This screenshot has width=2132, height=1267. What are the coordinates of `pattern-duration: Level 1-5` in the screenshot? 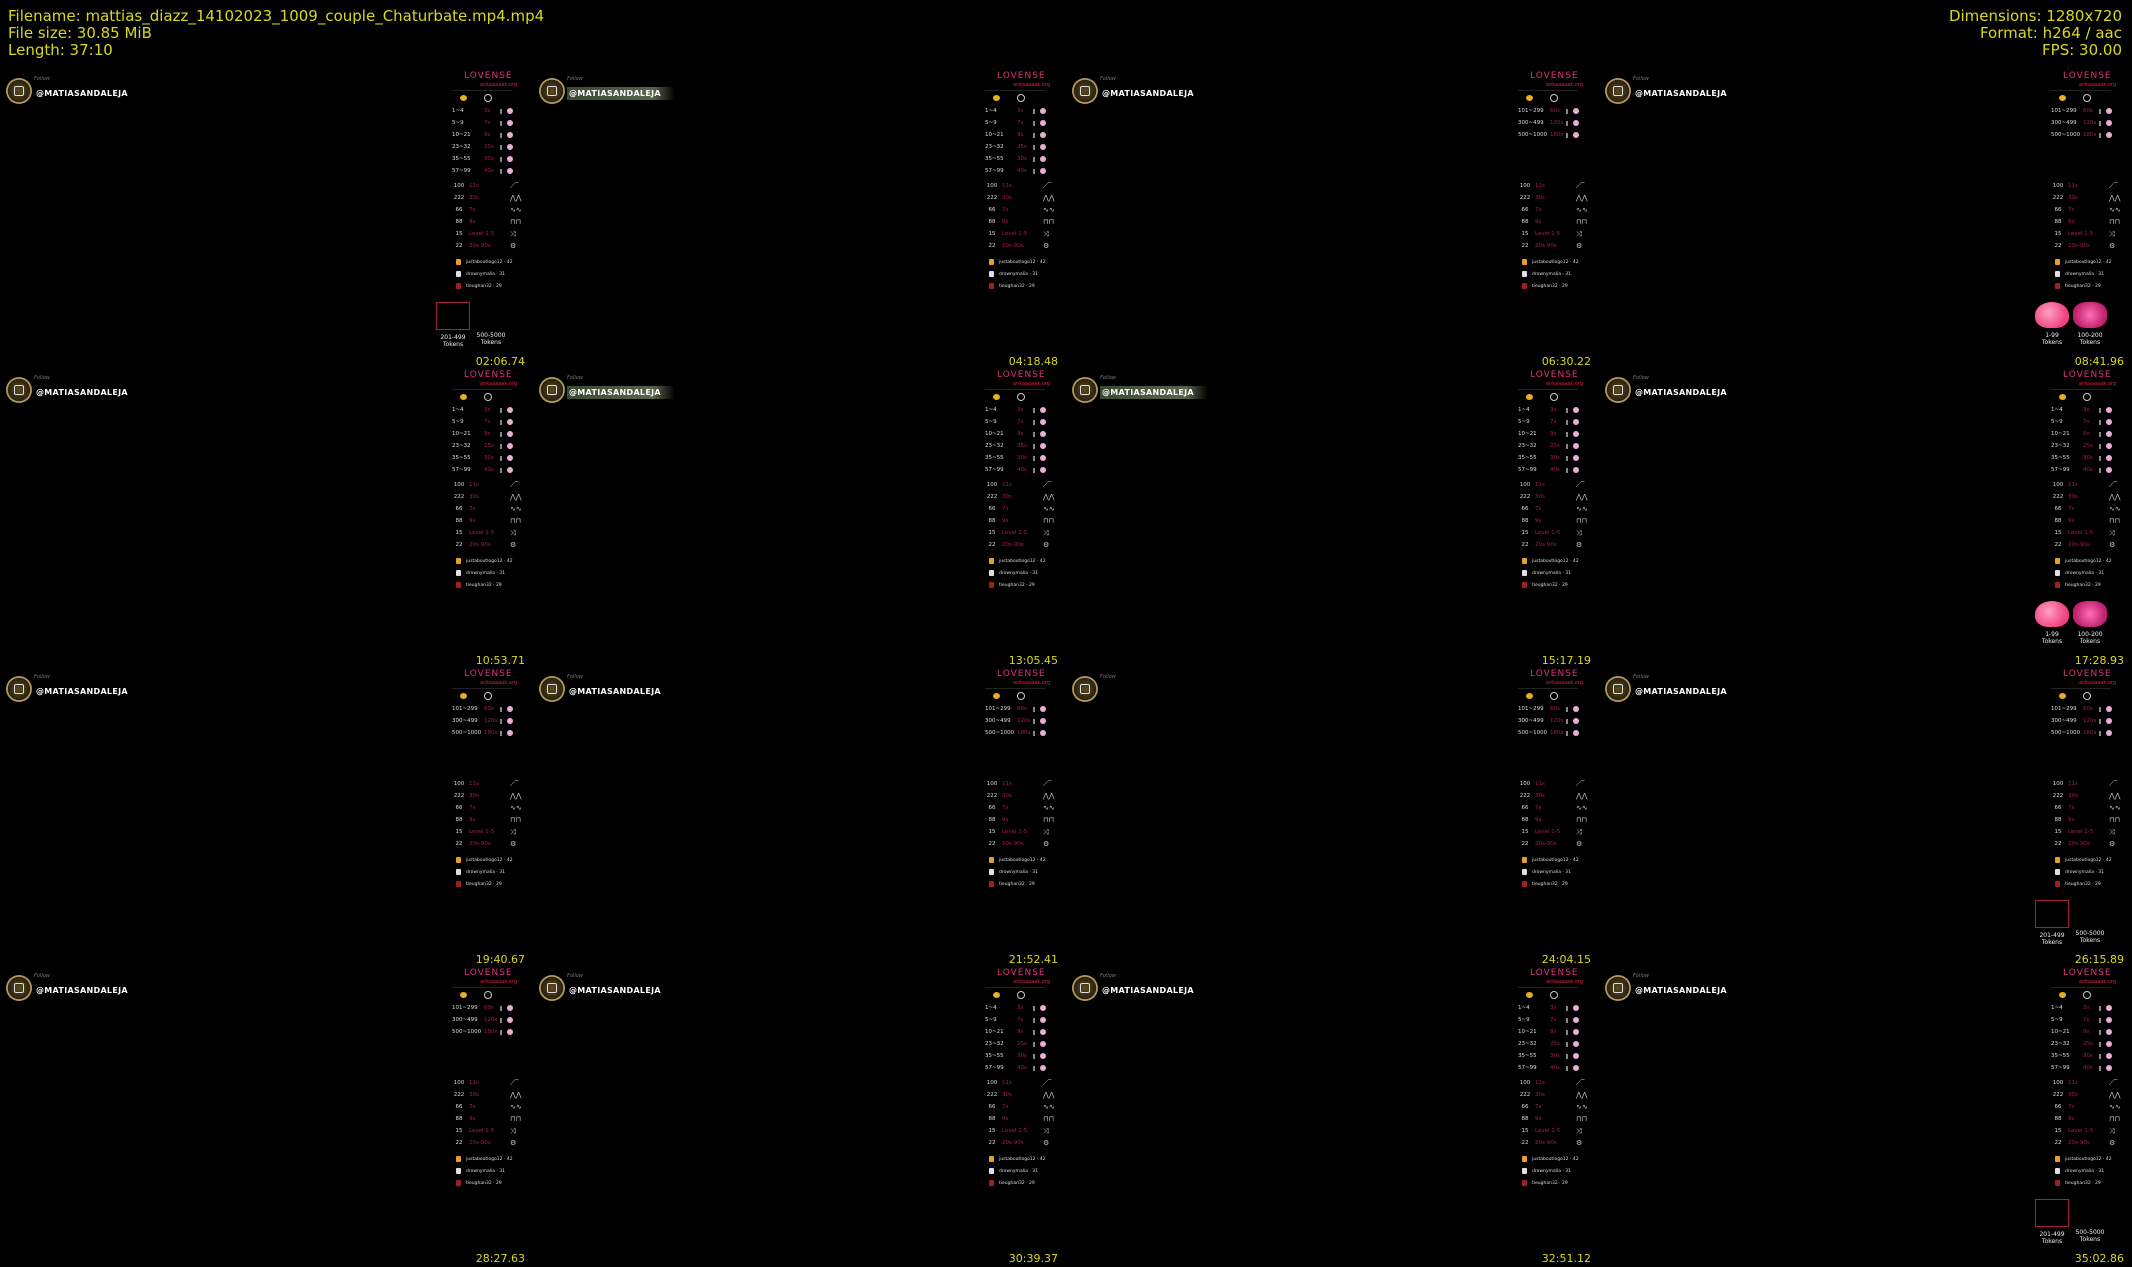 It's located at (1548, 832).